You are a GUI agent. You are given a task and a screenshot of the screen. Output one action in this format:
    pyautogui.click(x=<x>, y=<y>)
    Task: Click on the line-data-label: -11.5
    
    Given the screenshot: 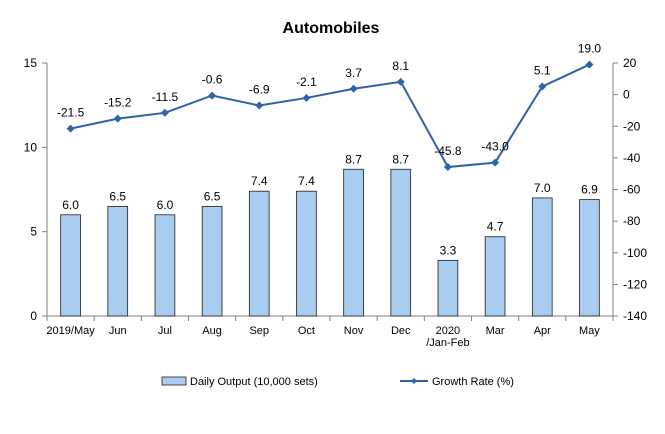 What is the action you would take?
    pyautogui.click(x=165, y=97)
    